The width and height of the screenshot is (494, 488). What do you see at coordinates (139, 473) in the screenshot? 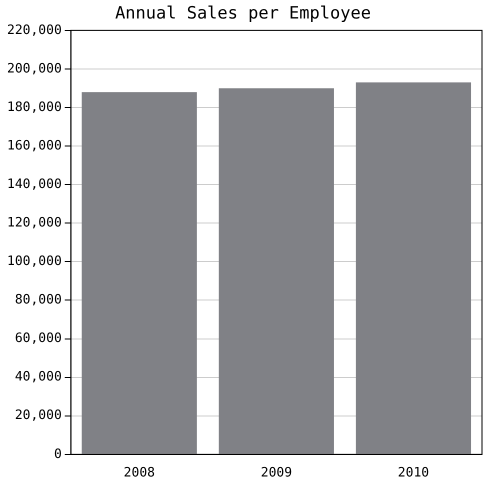
I see `x-tick-label: 2008` at bounding box center [139, 473].